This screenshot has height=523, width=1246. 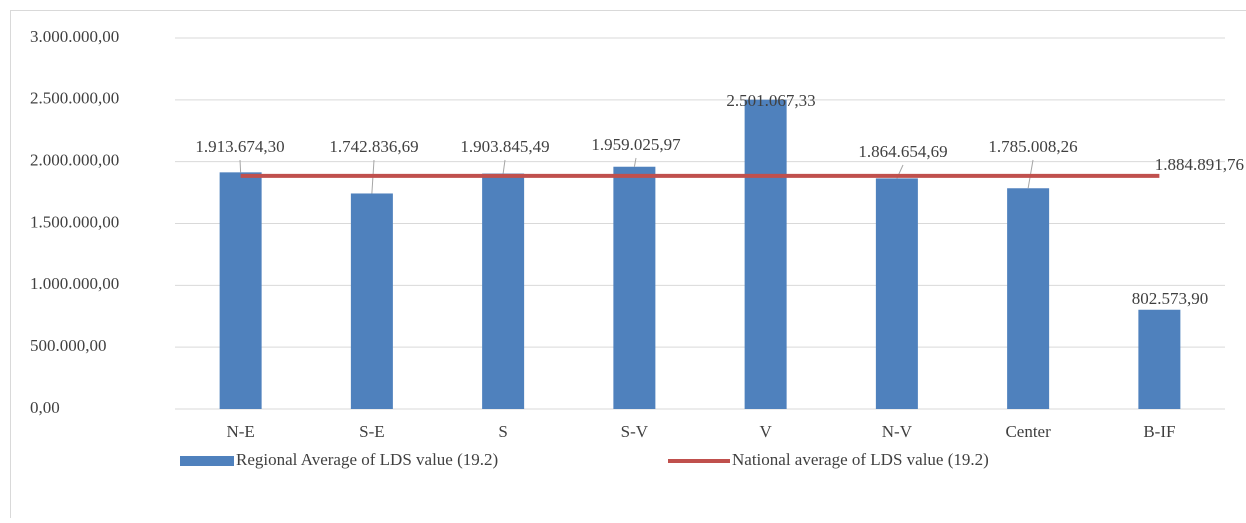 I want to click on data-label: 1.785.008,26, so click(x=1032, y=146).